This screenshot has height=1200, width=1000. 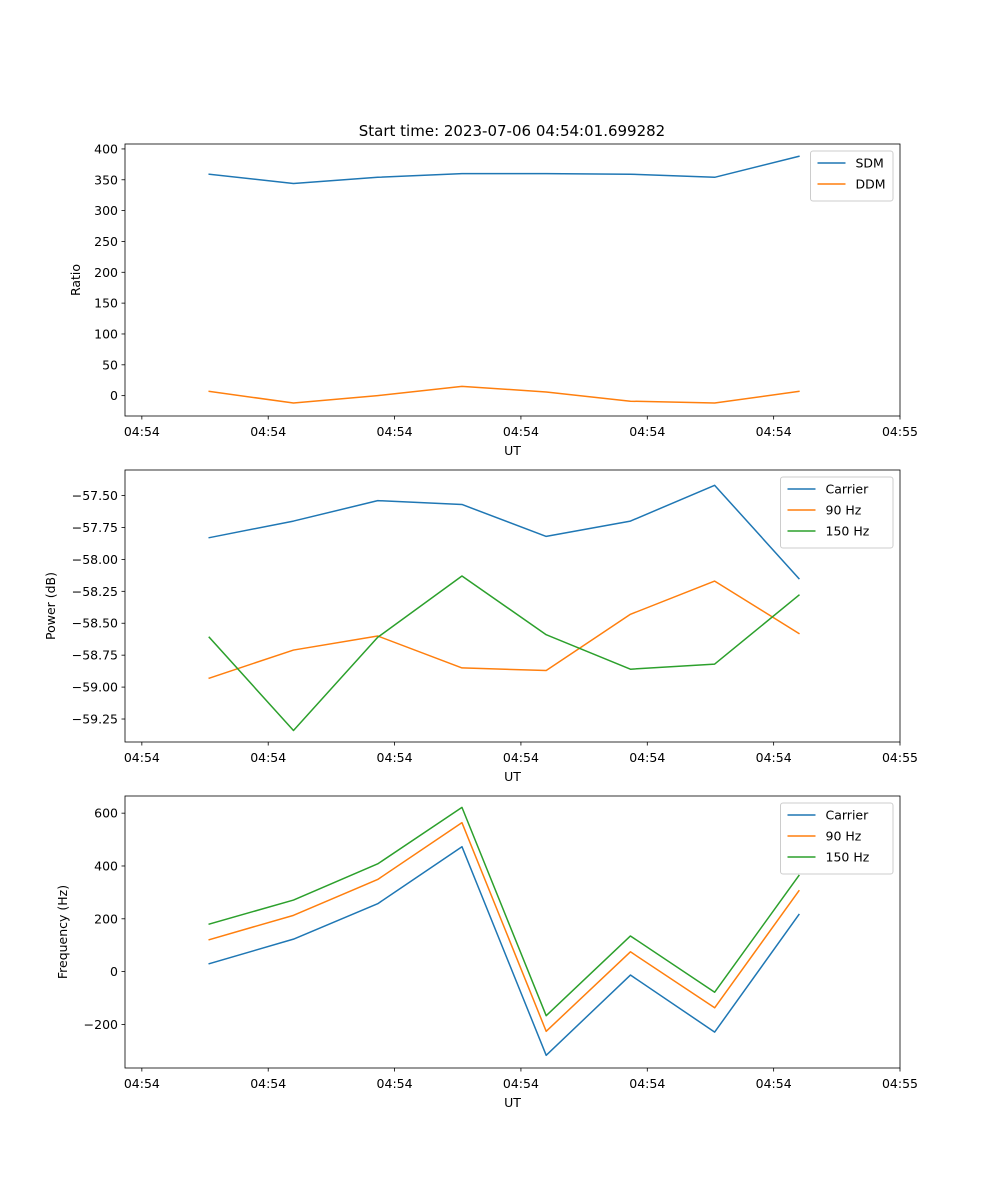 I want to click on y-axis-label: Power (dB), so click(x=50, y=606).